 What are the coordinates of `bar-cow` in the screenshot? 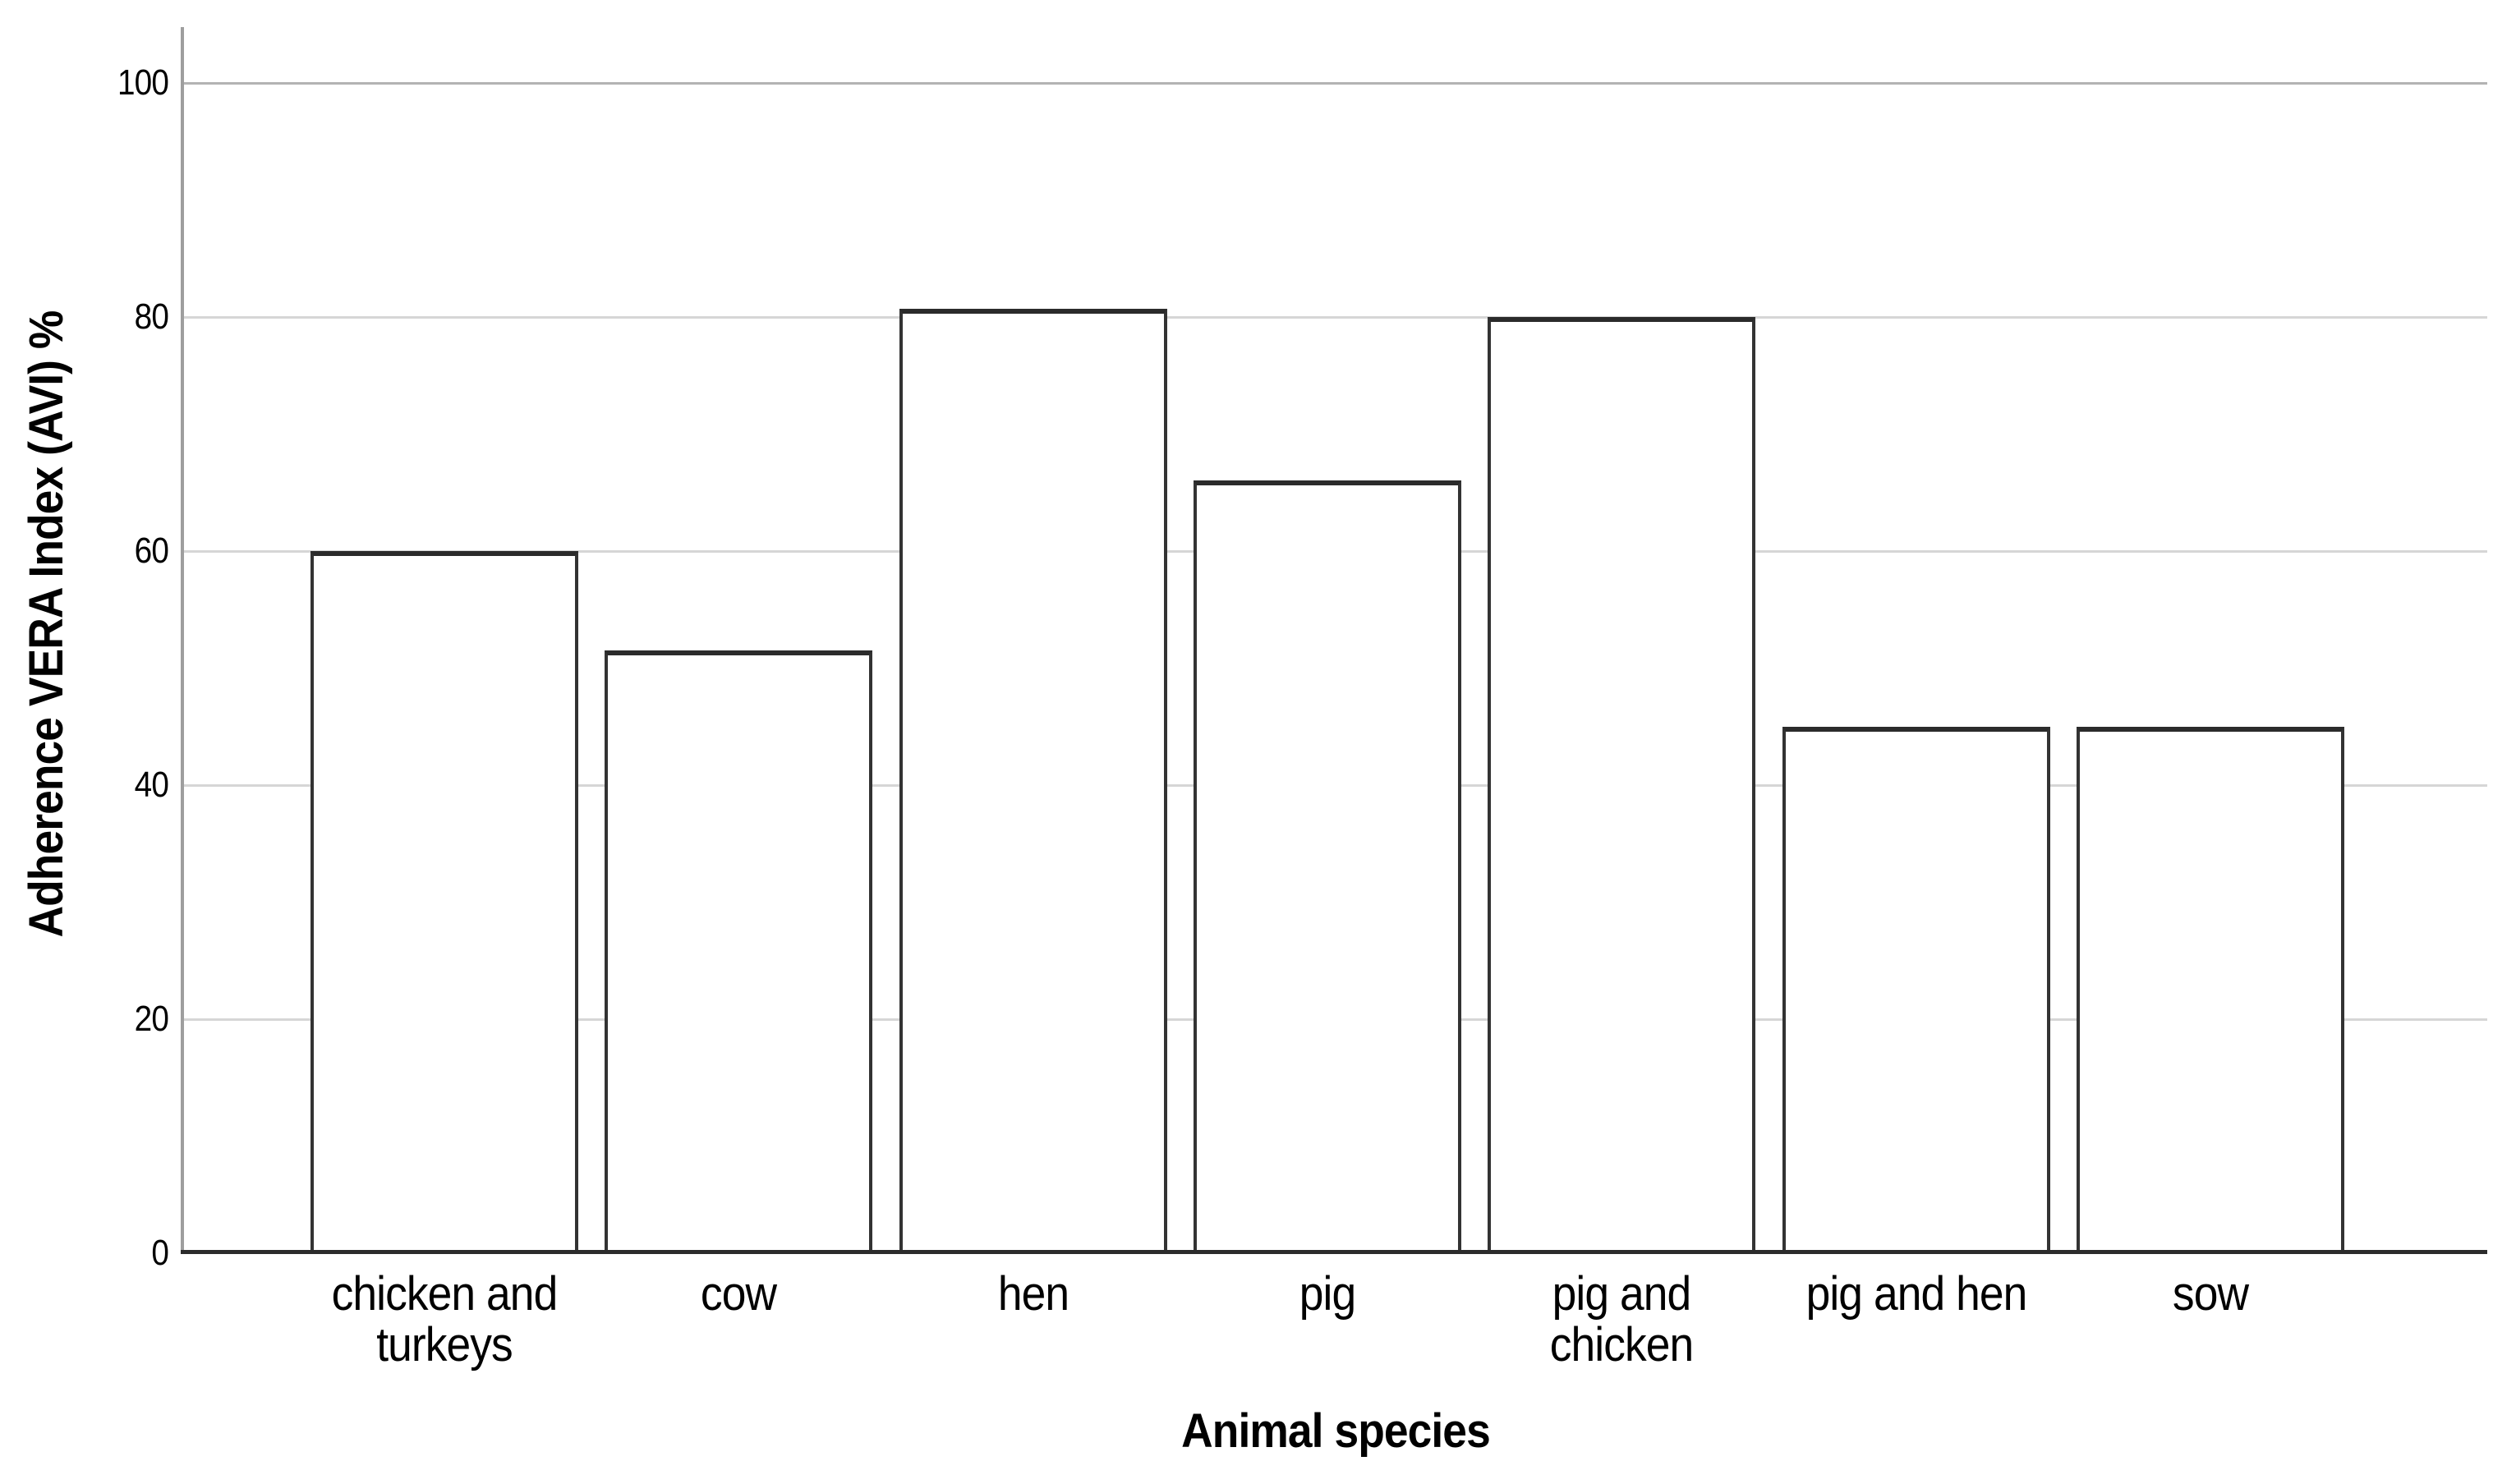 It's located at (739, 952).